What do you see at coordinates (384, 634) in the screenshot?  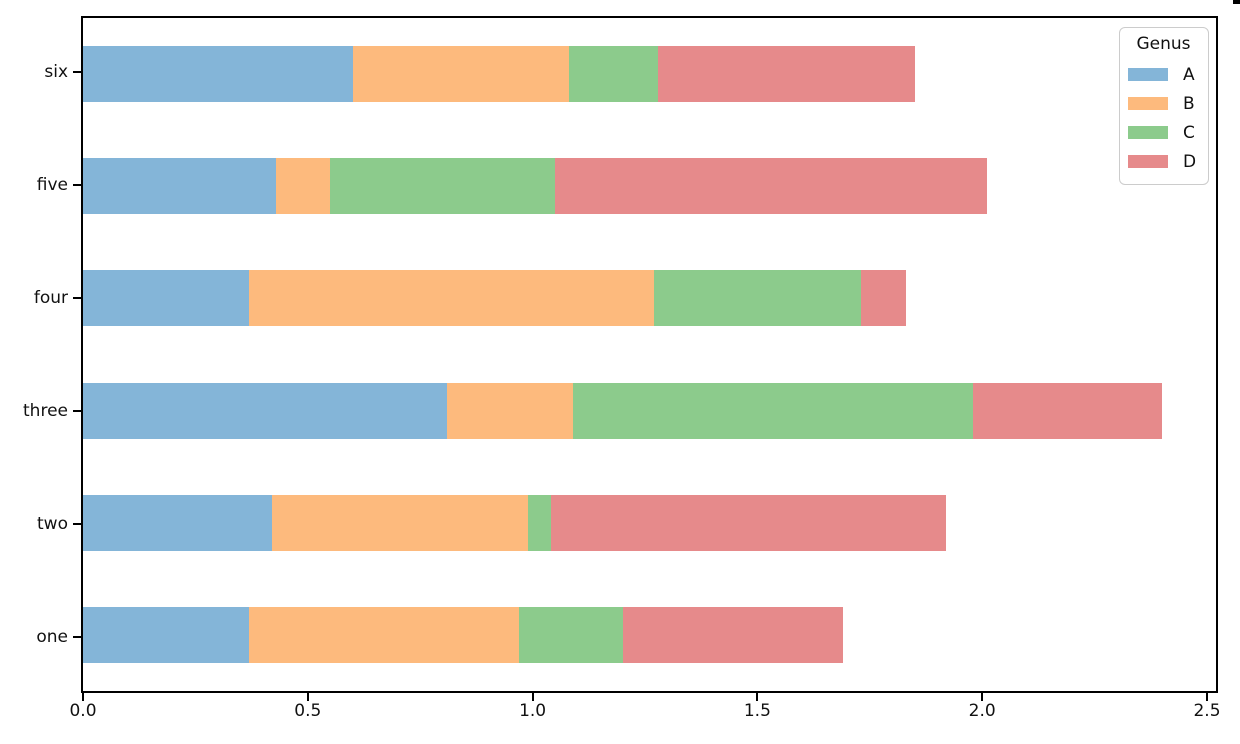 I see `bar-segment-one-B` at bounding box center [384, 634].